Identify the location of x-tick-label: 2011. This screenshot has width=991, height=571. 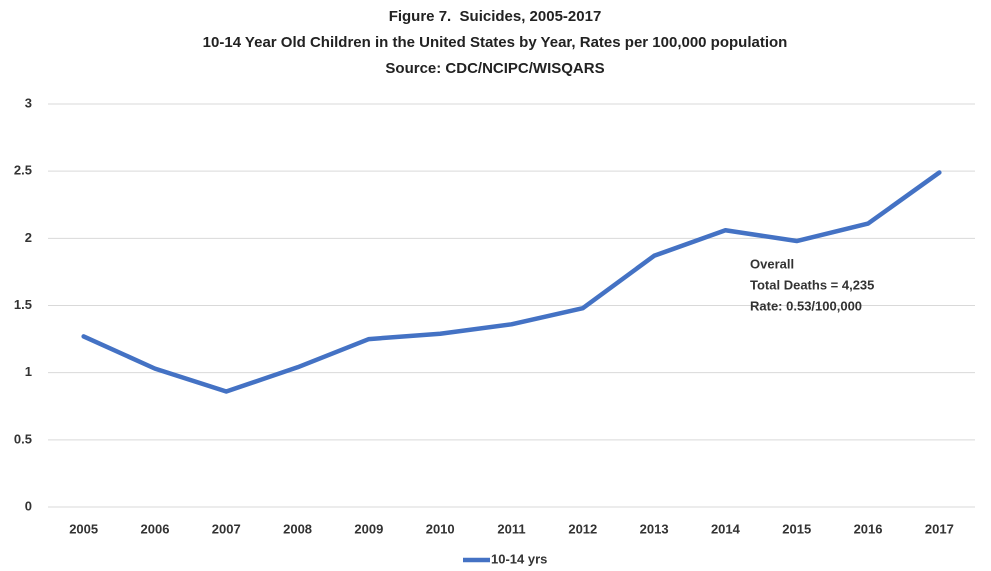
(511, 528).